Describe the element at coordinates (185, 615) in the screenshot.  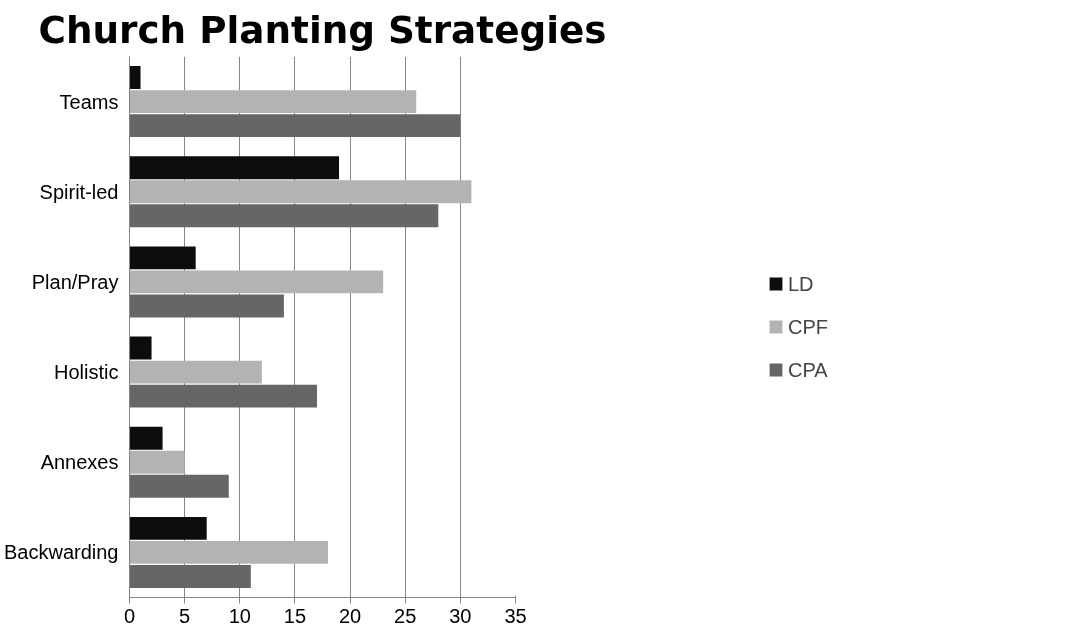
I see `x-tick-label: 5` at that location.